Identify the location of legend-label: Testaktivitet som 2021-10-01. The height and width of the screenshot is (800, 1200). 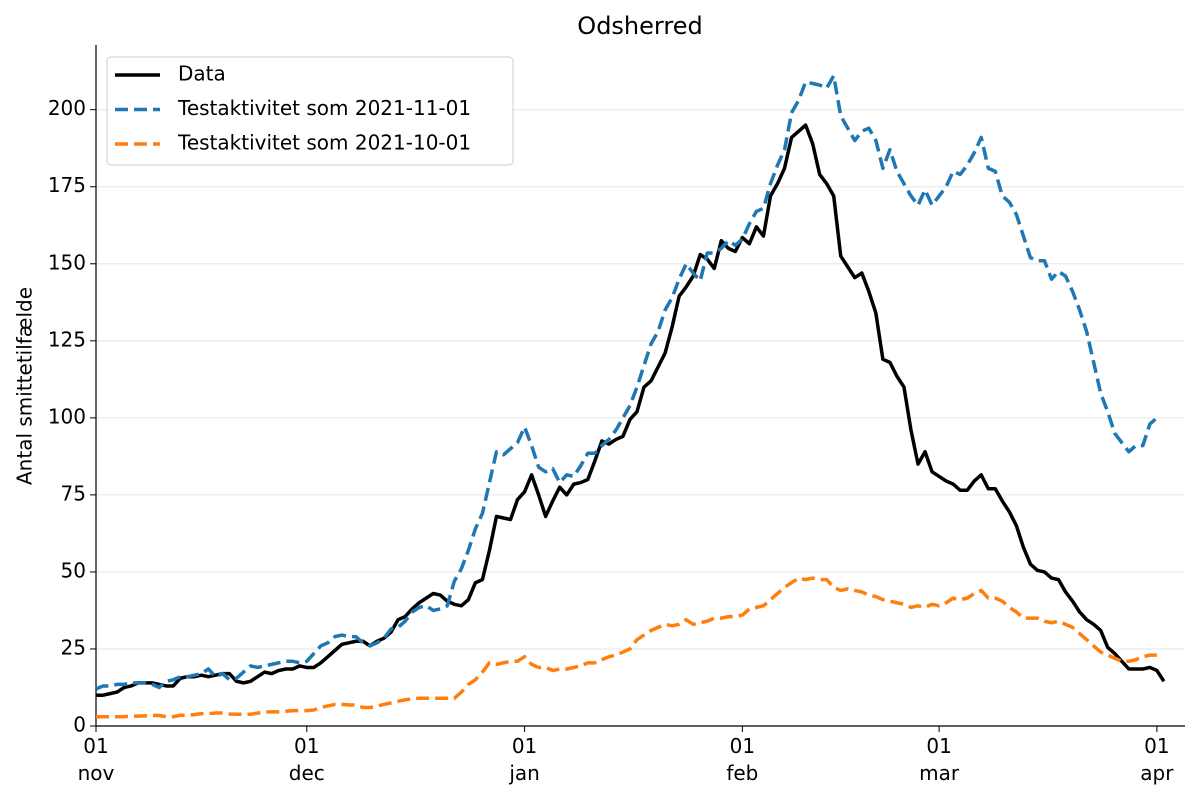
(324, 143).